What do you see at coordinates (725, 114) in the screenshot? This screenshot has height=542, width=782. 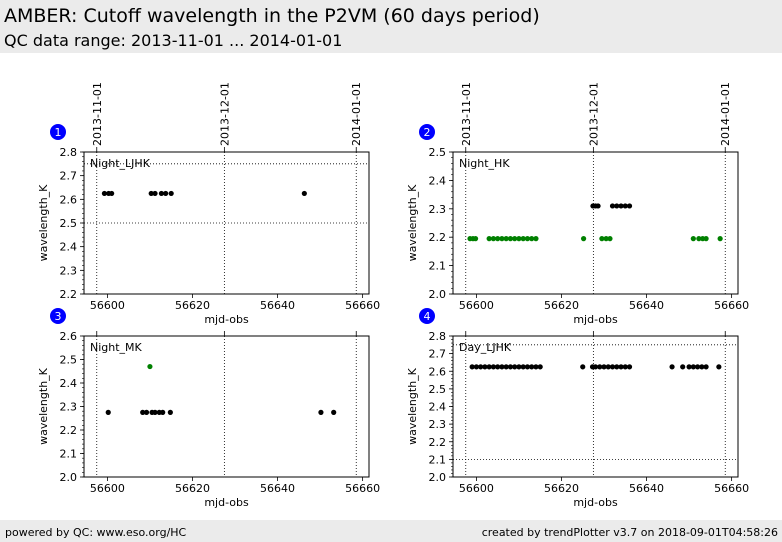 I see `top-date-label: 2014-01-01` at bounding box center [725, 114].